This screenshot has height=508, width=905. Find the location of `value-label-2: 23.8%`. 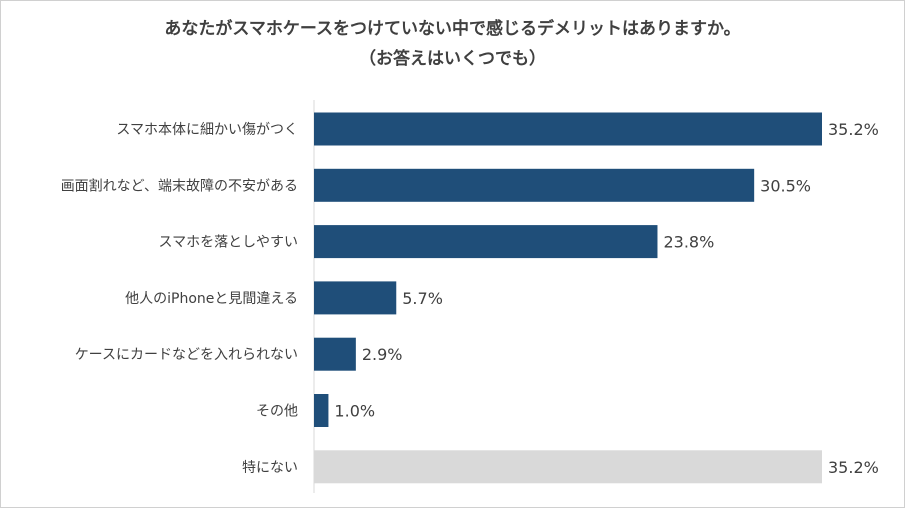

value-label-2: 23.8% is located at coordinates (688, 242).